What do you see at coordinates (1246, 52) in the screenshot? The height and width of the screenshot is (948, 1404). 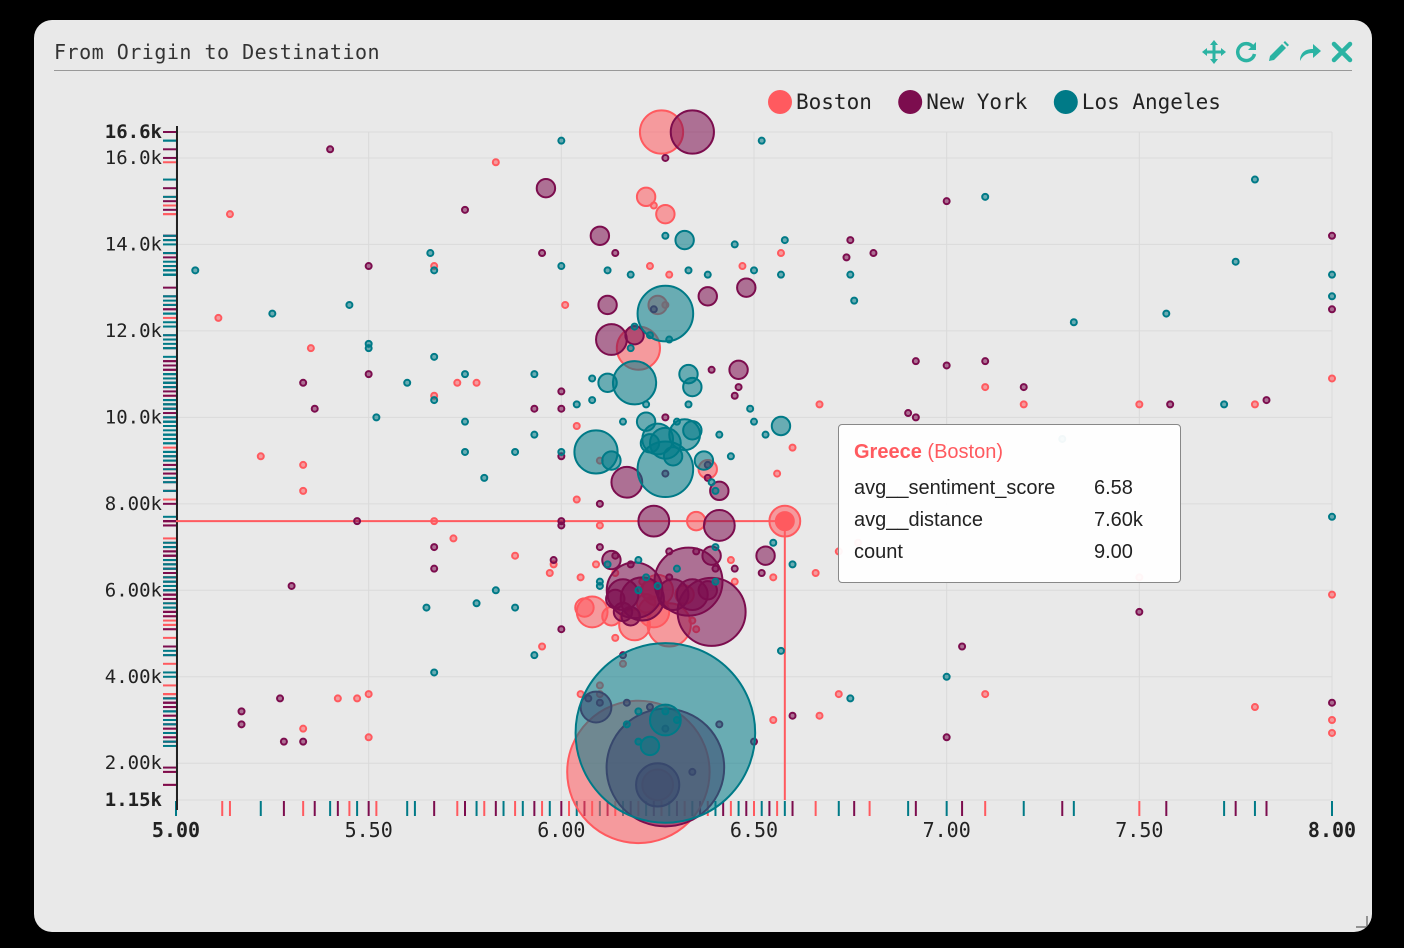 I see `refresh-icon` at bounding box center [1246, 52].